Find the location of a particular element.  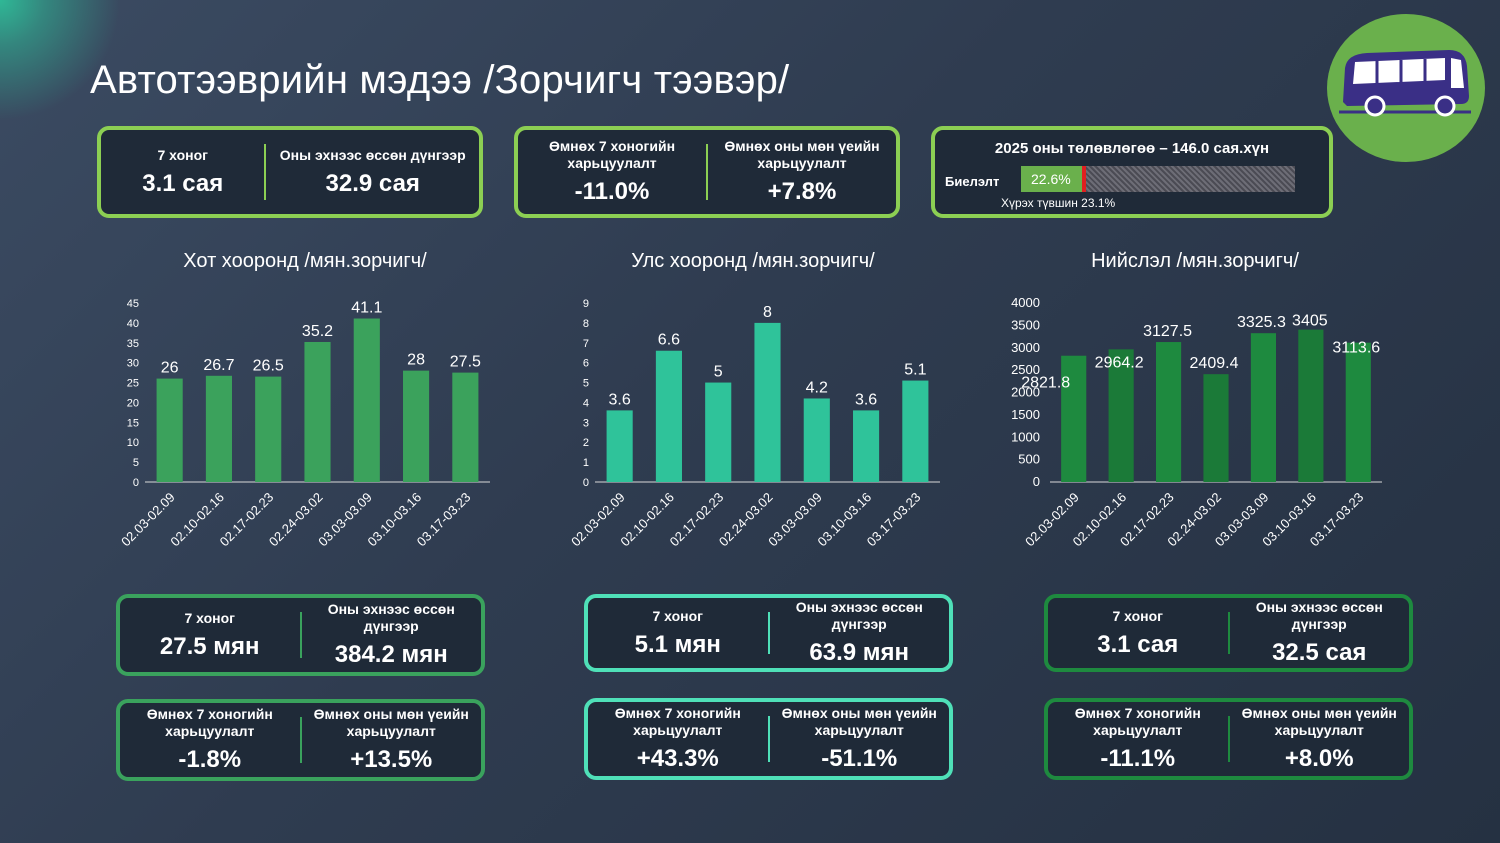

data-label: 3325.3 is located at coordinates (1261, 322).